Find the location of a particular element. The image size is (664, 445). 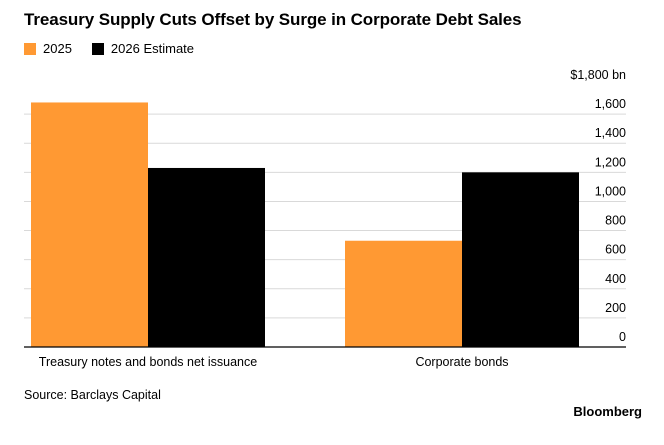

legend-swatch-2025 is located at coordinates (30, 48).